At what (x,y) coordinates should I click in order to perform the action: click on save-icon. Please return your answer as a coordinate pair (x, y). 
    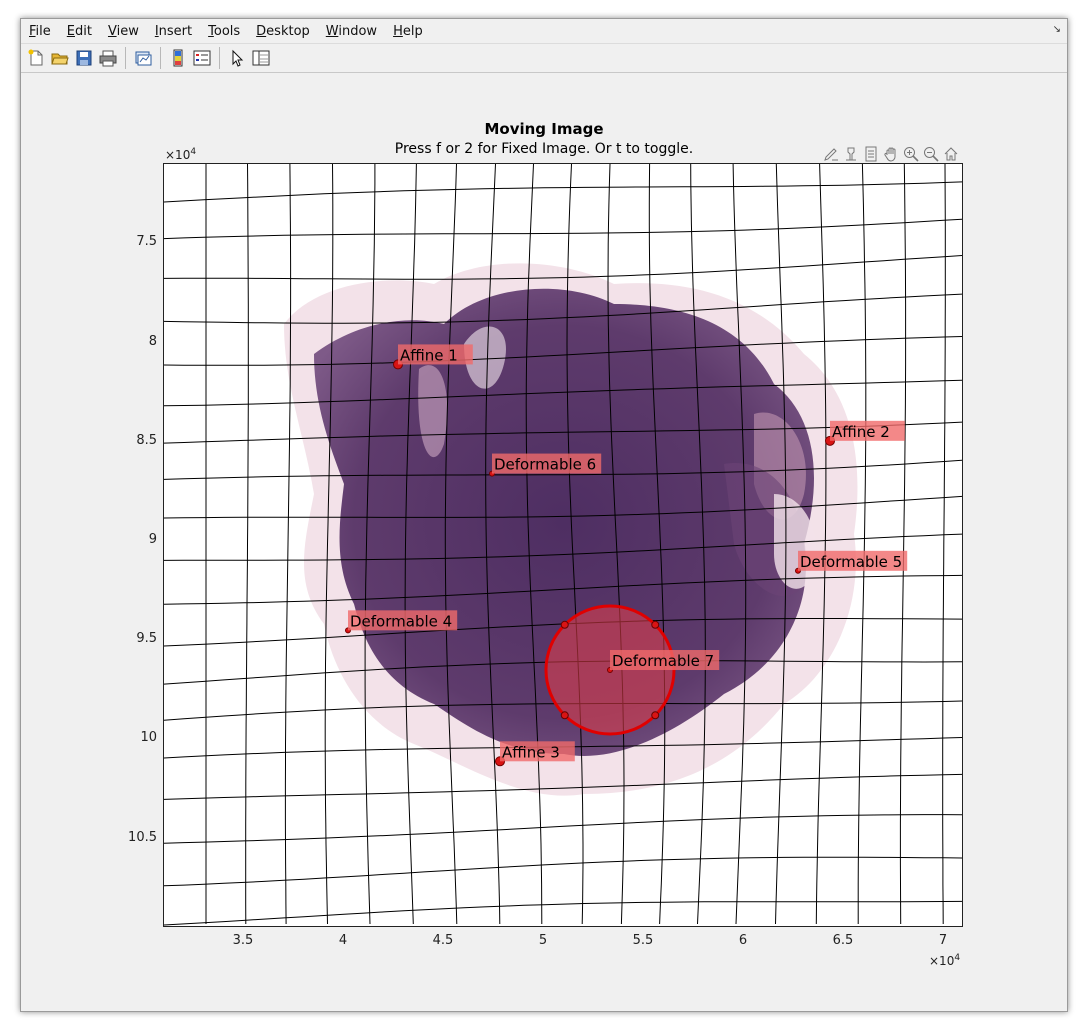
    Looking at the image, I should click on (84, 58).